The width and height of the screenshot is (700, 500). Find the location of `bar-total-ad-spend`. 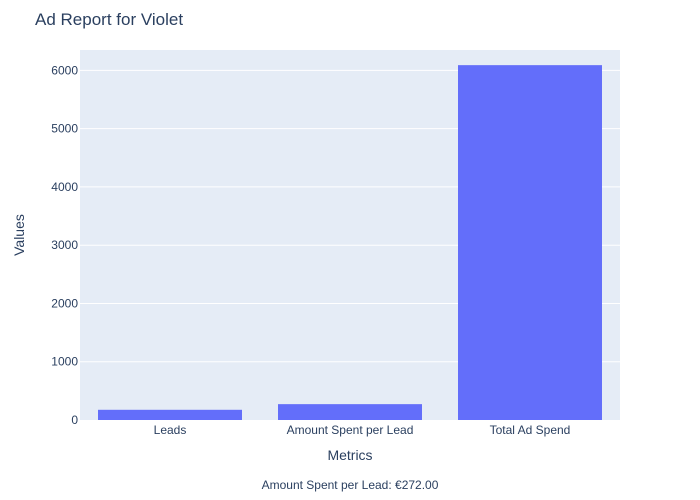

bar-total-ad-spend is located at coordinates (530, 243).